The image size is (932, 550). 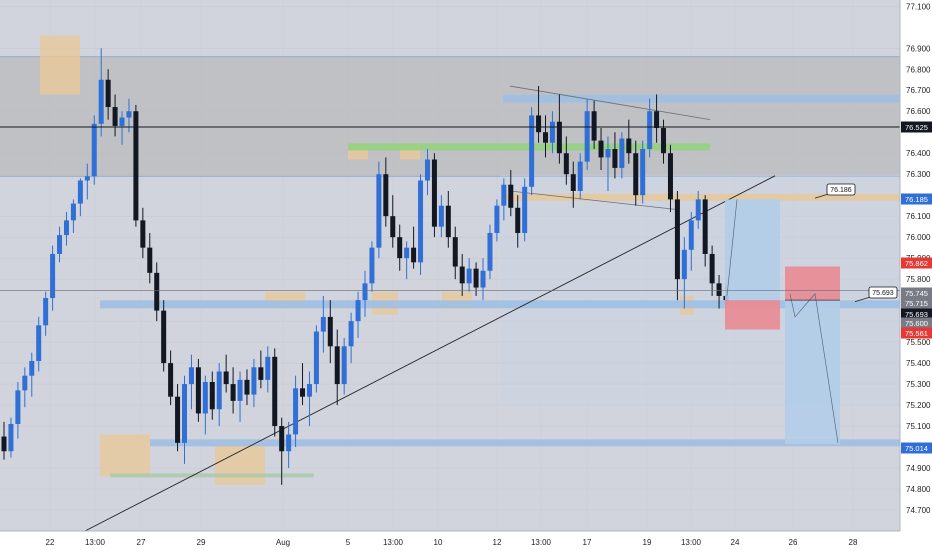 I want to click on price-tick-label: 75.400, so click(x=918, y=363).